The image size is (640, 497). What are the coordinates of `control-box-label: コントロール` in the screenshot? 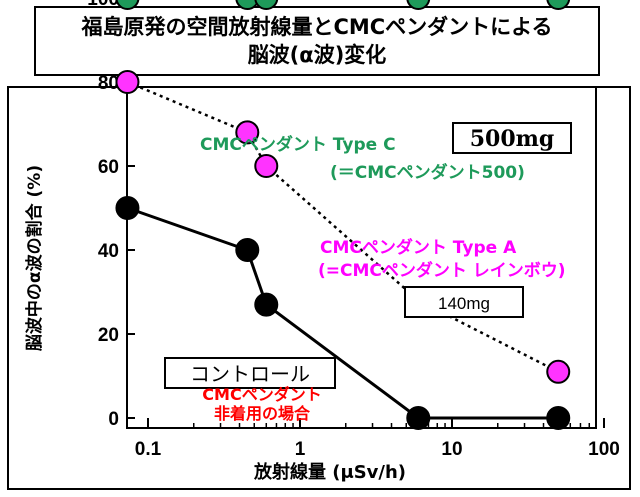 It's located at (250, 374).